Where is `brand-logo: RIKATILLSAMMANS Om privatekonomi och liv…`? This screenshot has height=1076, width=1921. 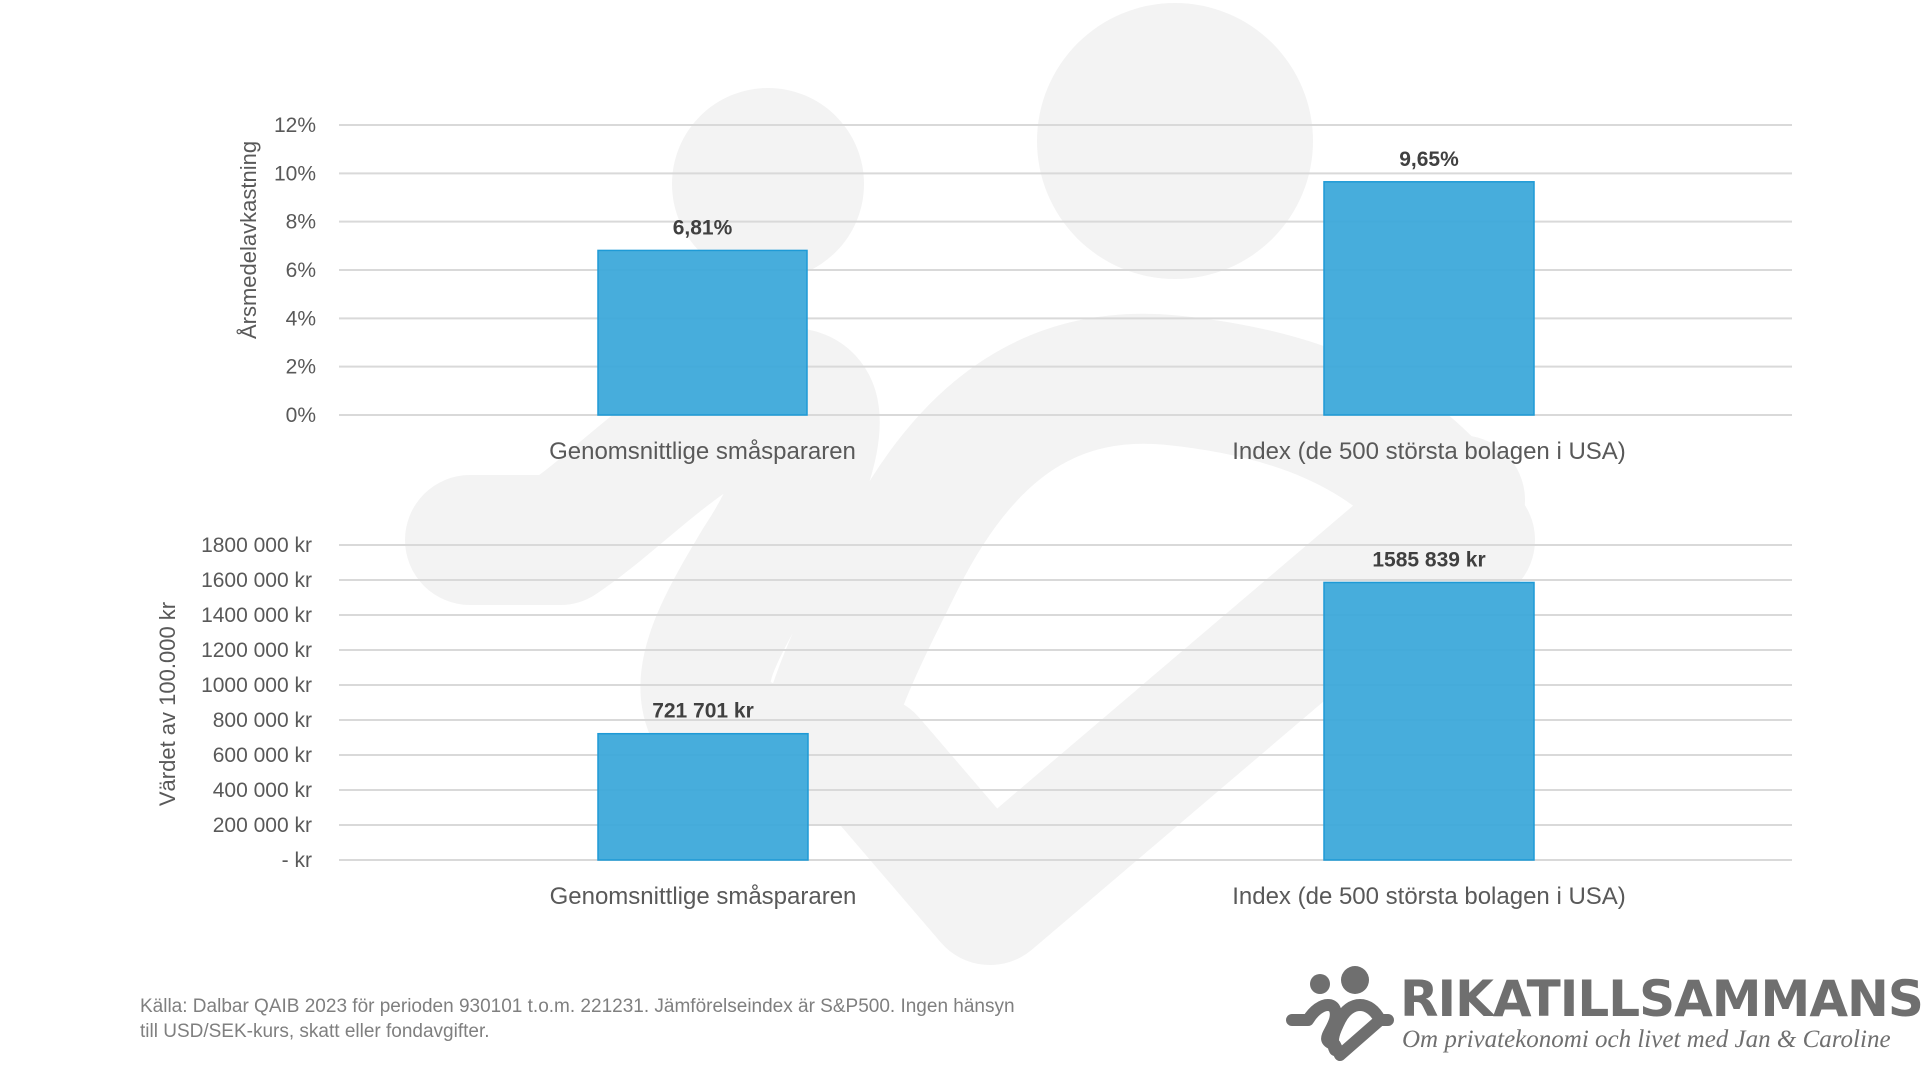 brand-logo: RIKATILLSAMMANS Om privatekonomi och liv… is located at coordinates (1600, 1015).